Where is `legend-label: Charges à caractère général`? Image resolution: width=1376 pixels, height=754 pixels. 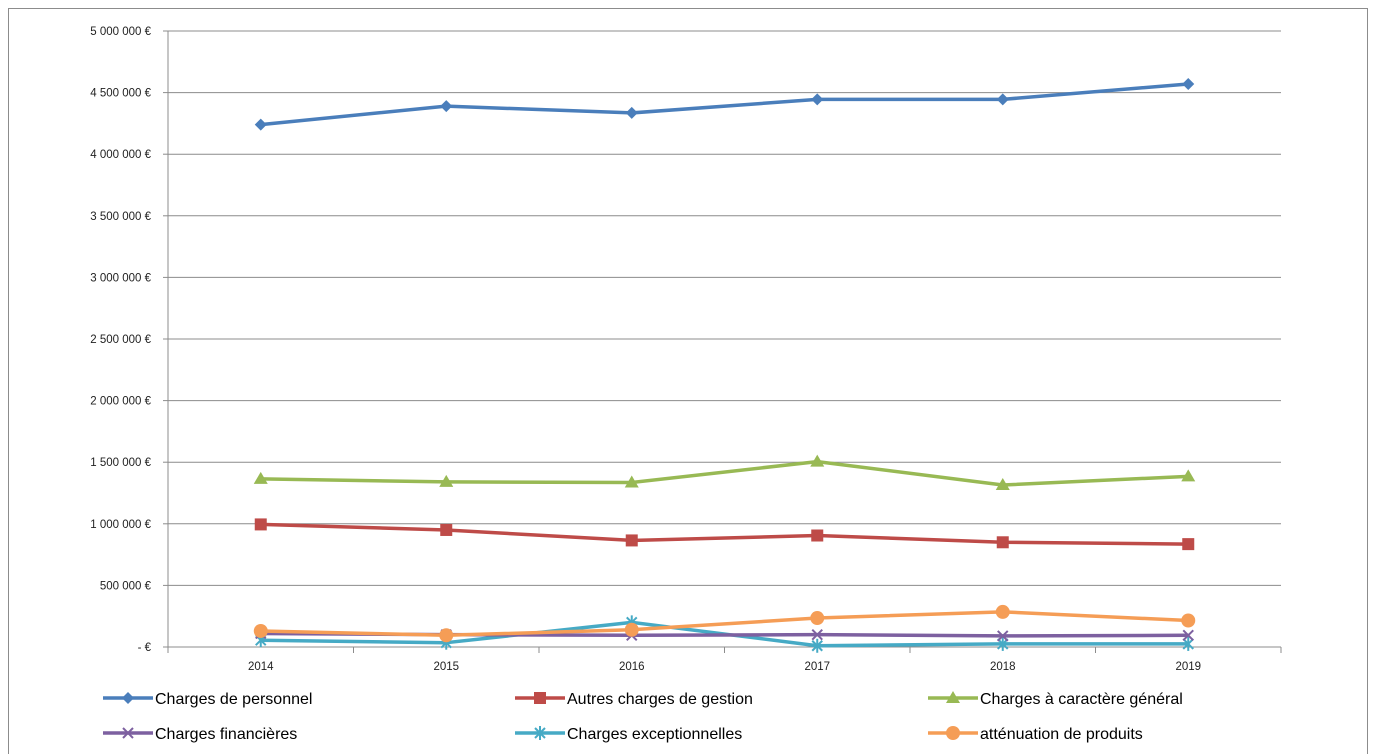
legend-label: Charges à caractère général is located at coordinates (1081, 699).